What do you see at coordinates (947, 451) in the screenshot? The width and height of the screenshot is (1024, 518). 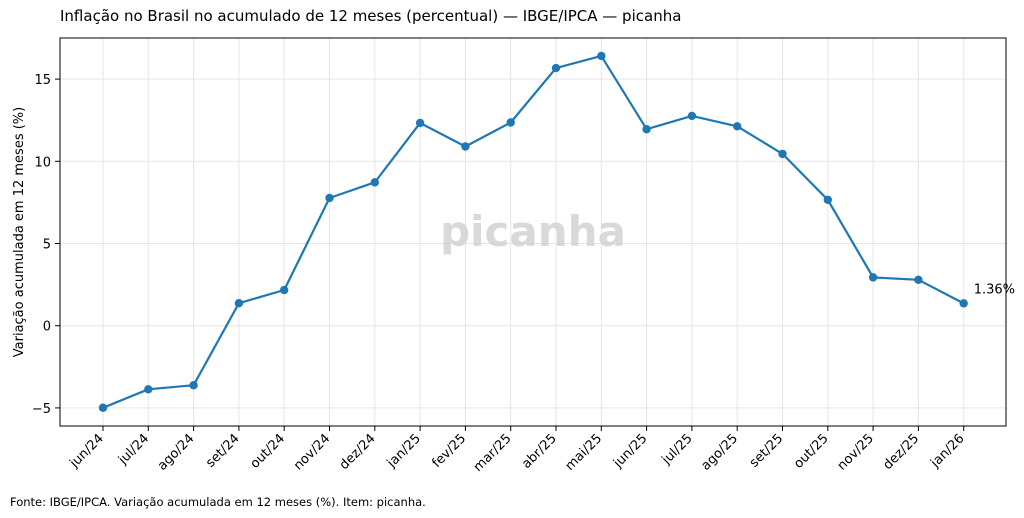 I see `x-tick-label: jan/26` at bounding box center [947, 451].